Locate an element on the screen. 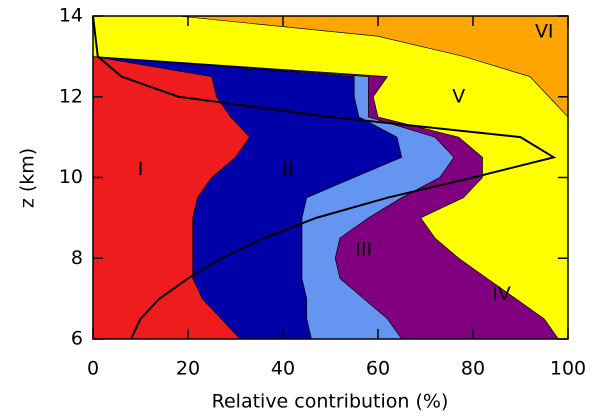 The image size is (594, 416). y-tick-label: 14 is located at coordinates (71, 16).